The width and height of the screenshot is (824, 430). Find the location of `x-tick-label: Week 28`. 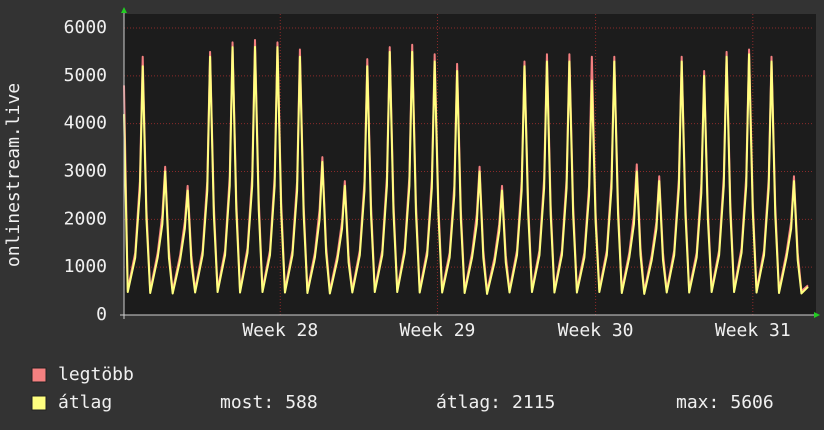

x-tick-label: Week 28 is located at coordinates (280, 330).